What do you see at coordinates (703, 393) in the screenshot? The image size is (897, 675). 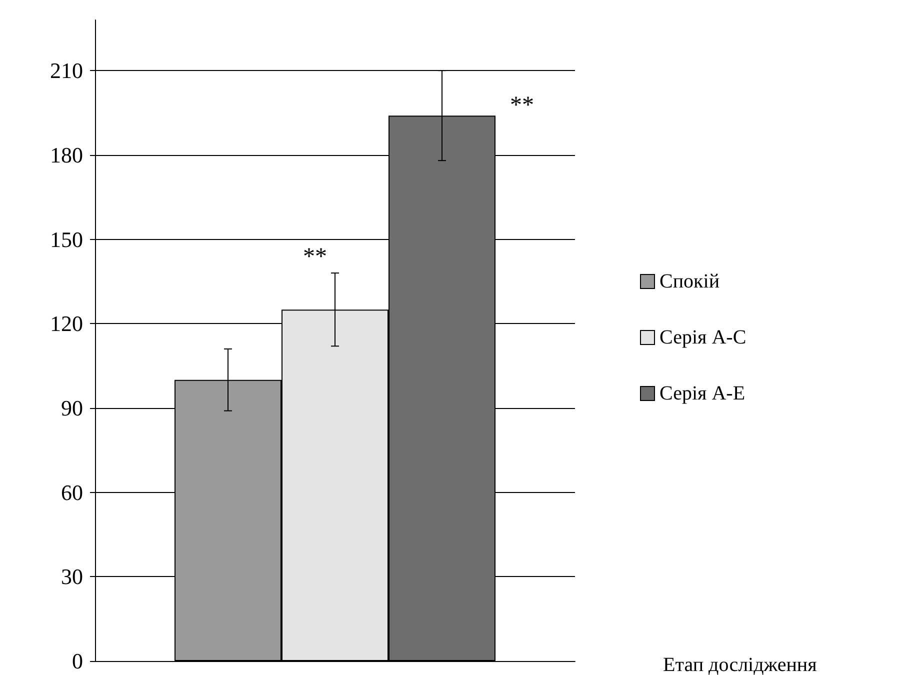 I see `legend-label: Серія А-Е` at bounding box center [703, 393].